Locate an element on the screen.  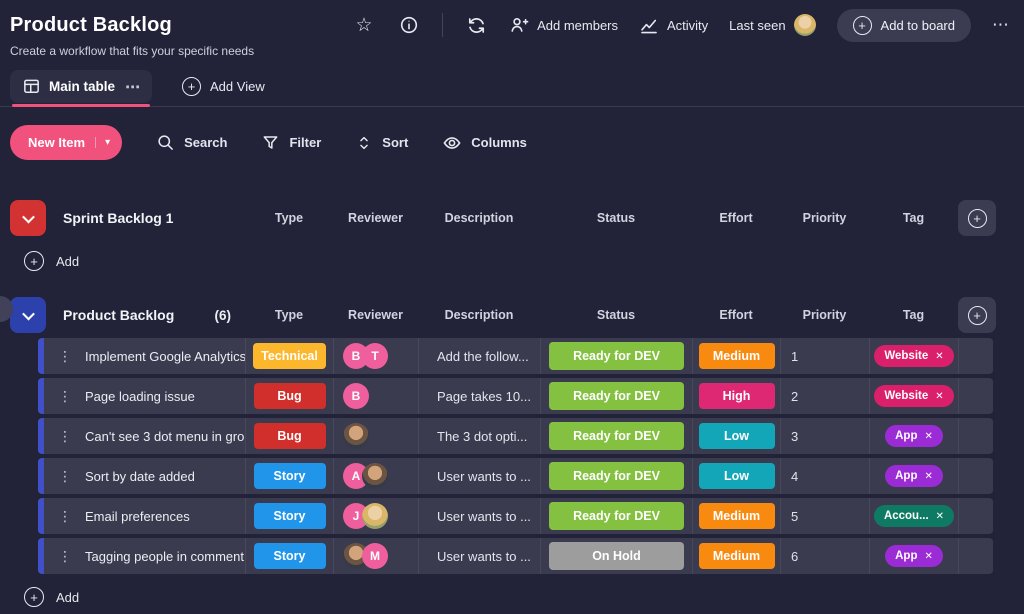
group-title: Product Backlog (6) is located at coordinates (145, 315).